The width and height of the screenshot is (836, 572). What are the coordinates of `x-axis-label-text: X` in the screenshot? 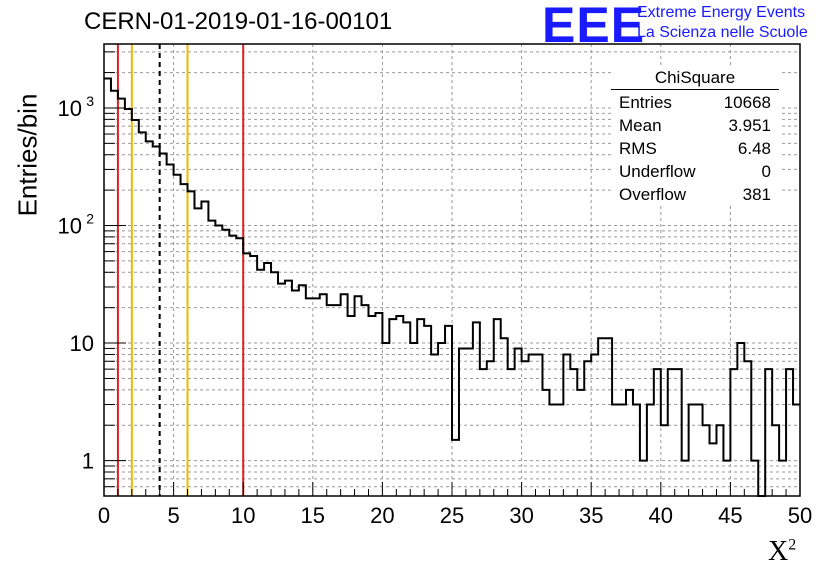 It's located at (778, 551).